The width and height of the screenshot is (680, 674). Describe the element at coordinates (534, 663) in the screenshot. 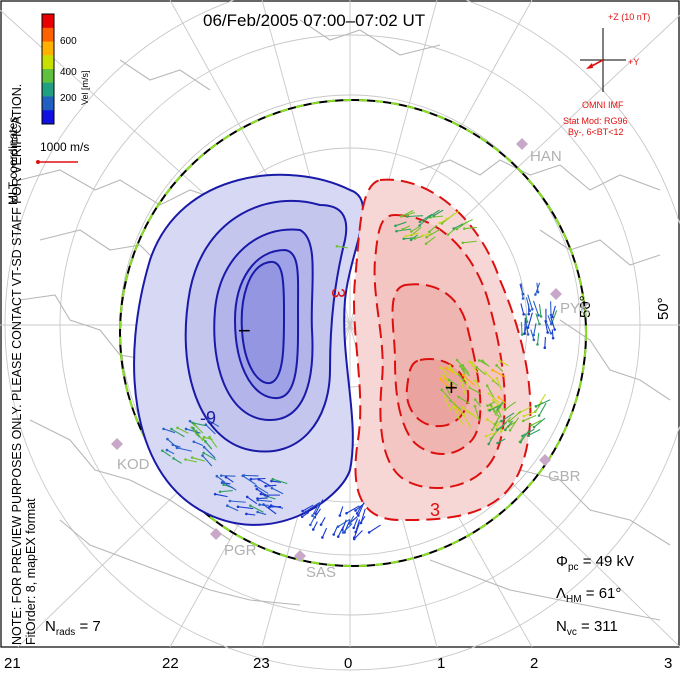

I see `mlt-tick-2: 2` at that location.